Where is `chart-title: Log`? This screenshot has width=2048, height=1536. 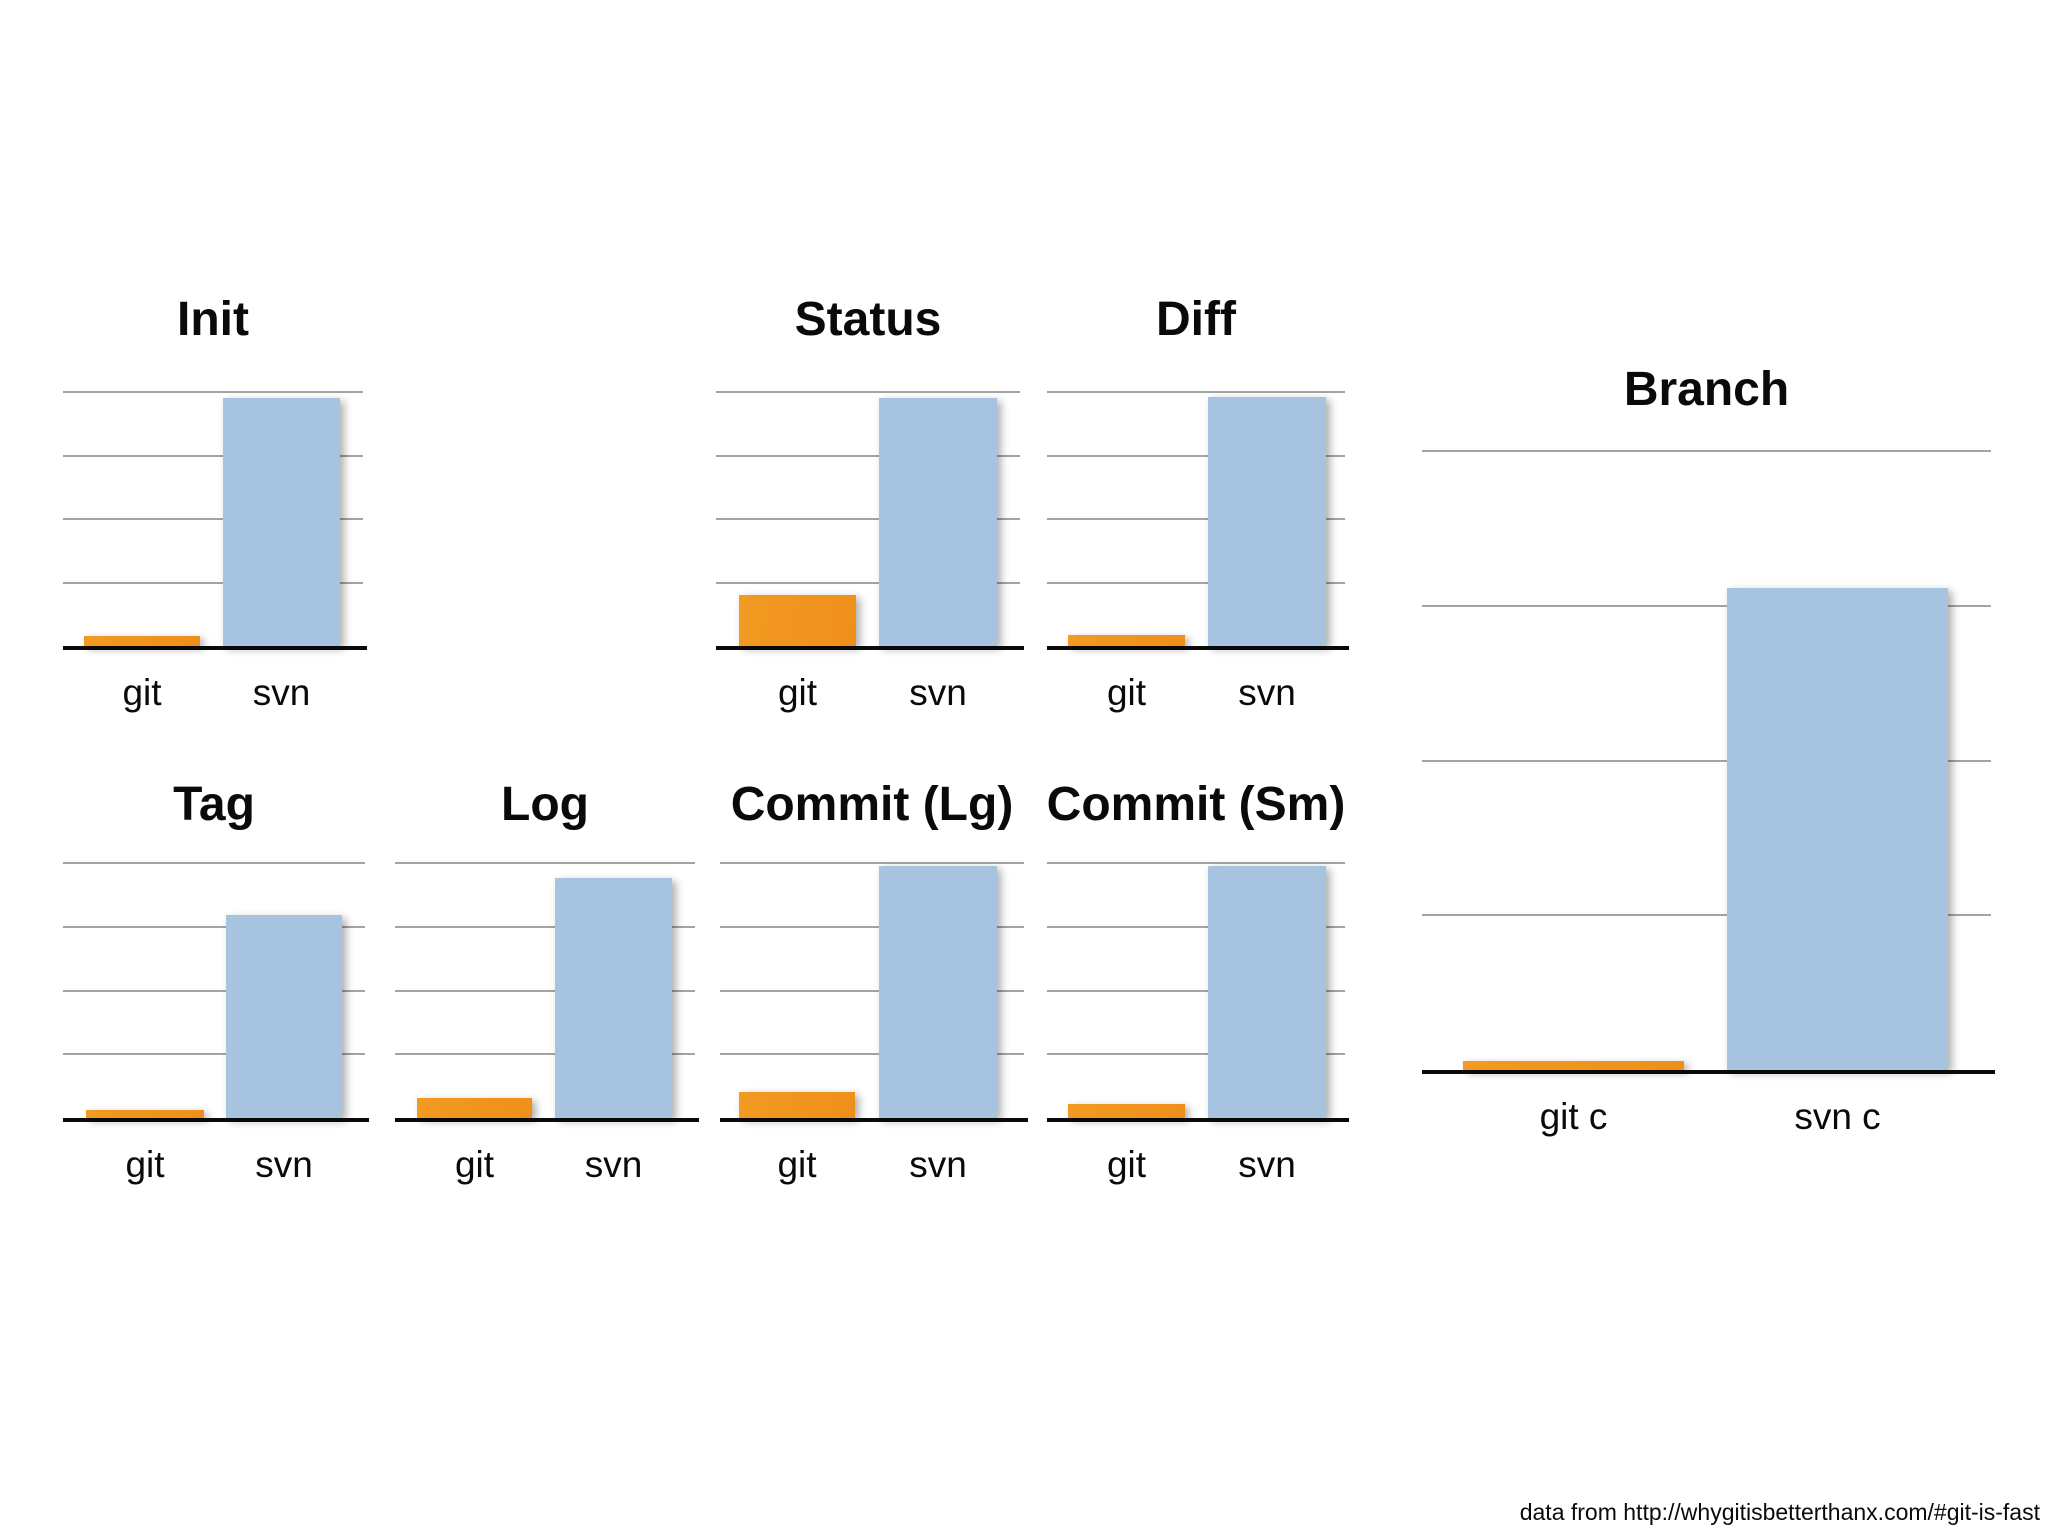 chart-title: Log is located at coordinates (545, 804).